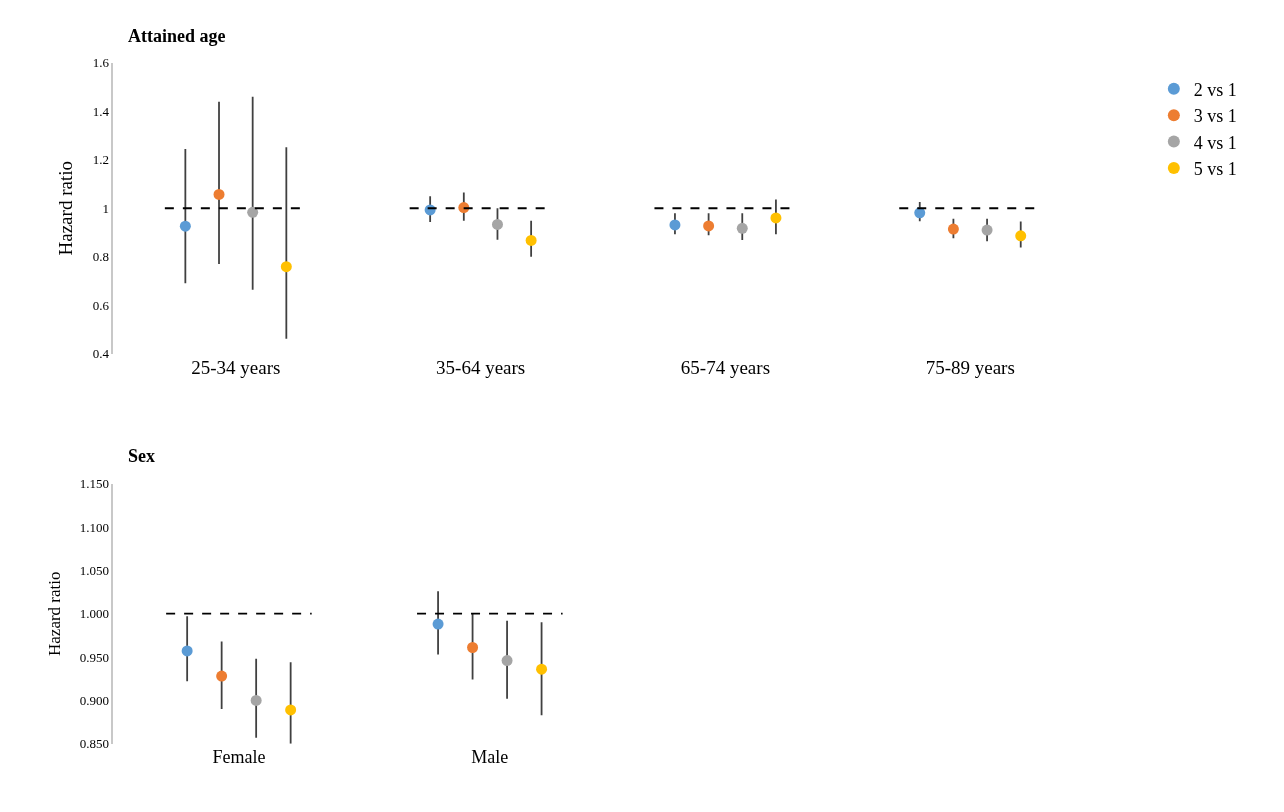 Image resolution: width=1284 pixels, height=812 pixels. What do you see at coordinates (177, 36) in the screenshot?
I see `chart-title: Attained age` at bounding box center [177, 36].